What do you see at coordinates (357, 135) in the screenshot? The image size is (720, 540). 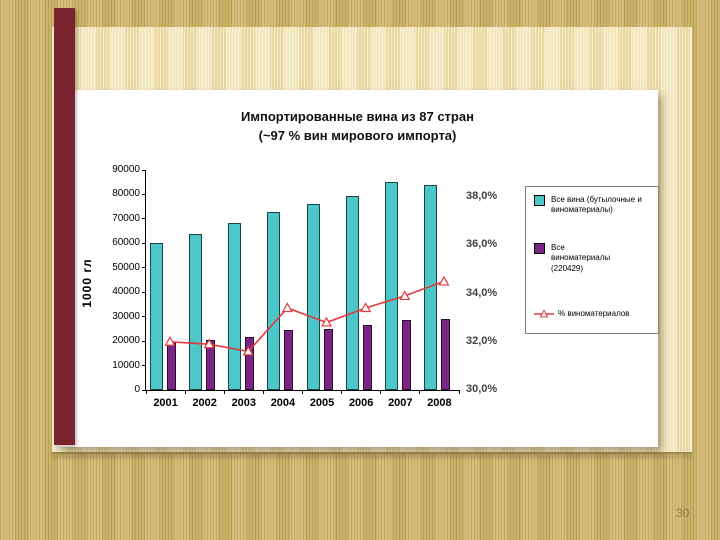 I see `chart-title-line2: (~97 % вин мирового импорта)` at bounding box center [357, 135].